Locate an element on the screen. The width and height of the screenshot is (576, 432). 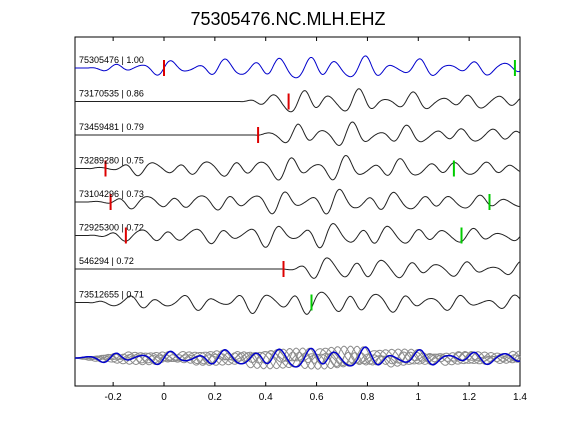
trace-label-7: 546294 | 0.72 is located at coordinates (106, 261).